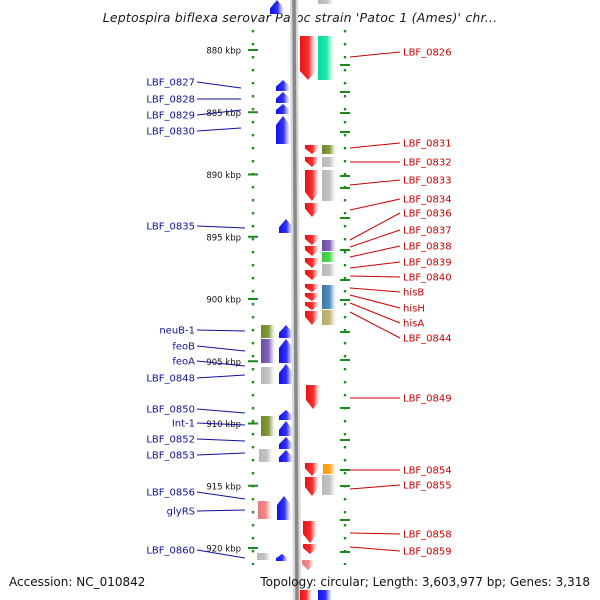  What do you see at coordinates (223, 301) in the screenshot?
I see `ruler-label: 900 kbp` at bounding box center [223, 301].